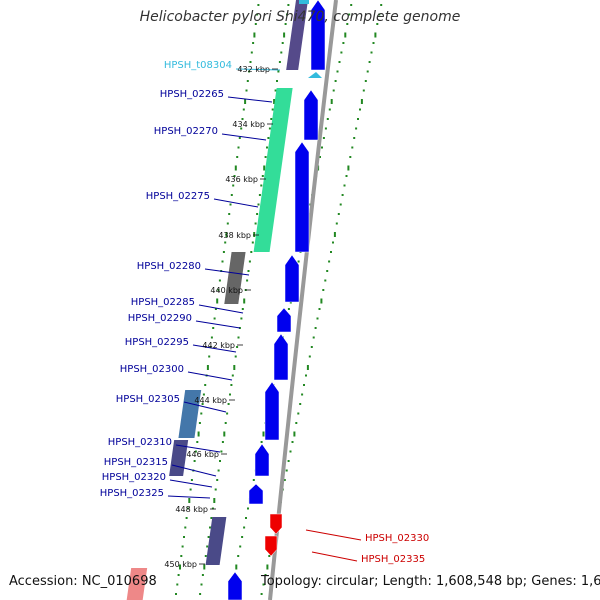  What do you see at coordinates (140, 442) in the screenshot?
I see `gene-label: HPSH_02310` at bounding box center [140, 442].